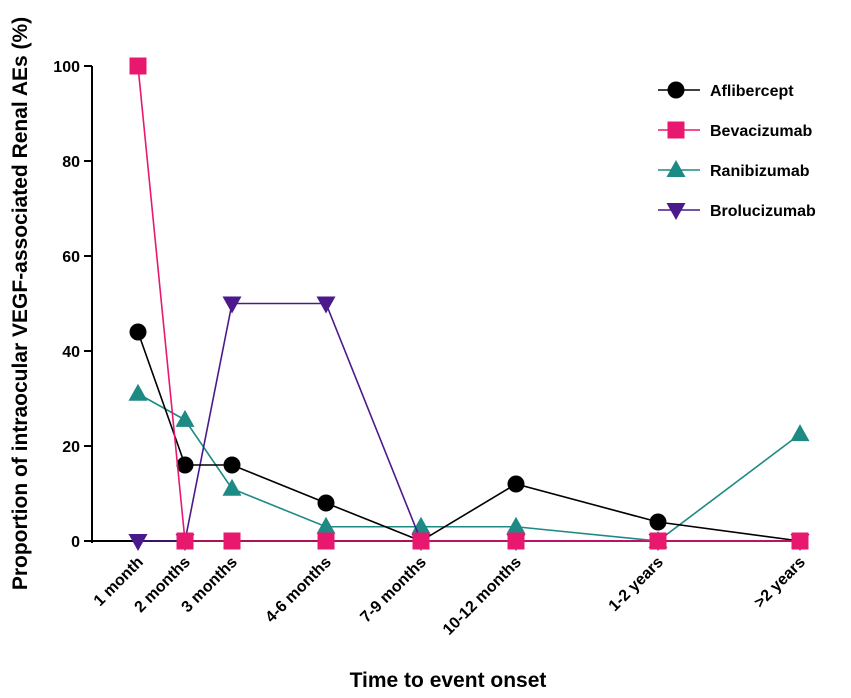  Describe the element at coordinates (763, 211) in the screenshot. I see `legend-label: Brolucizumab` at that location.